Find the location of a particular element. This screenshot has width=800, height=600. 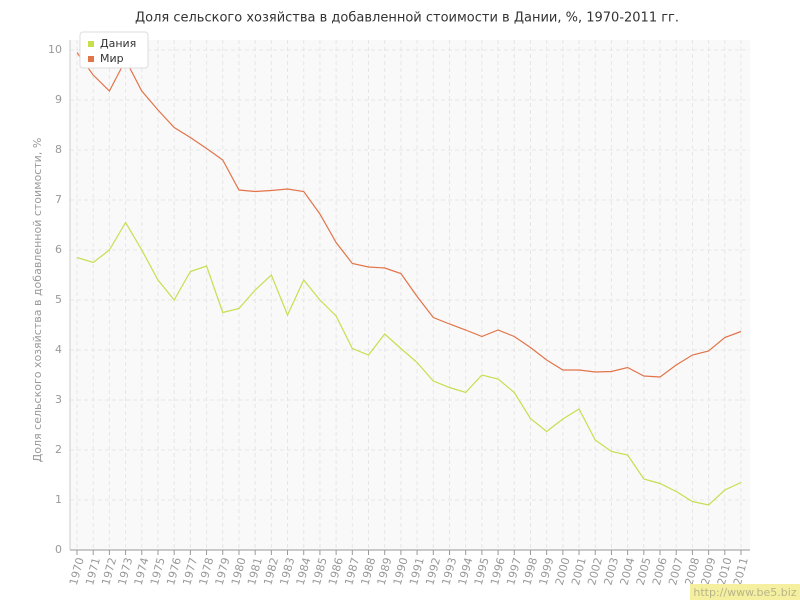

y-tick-label: 8 is located at coordinates (58, 149).